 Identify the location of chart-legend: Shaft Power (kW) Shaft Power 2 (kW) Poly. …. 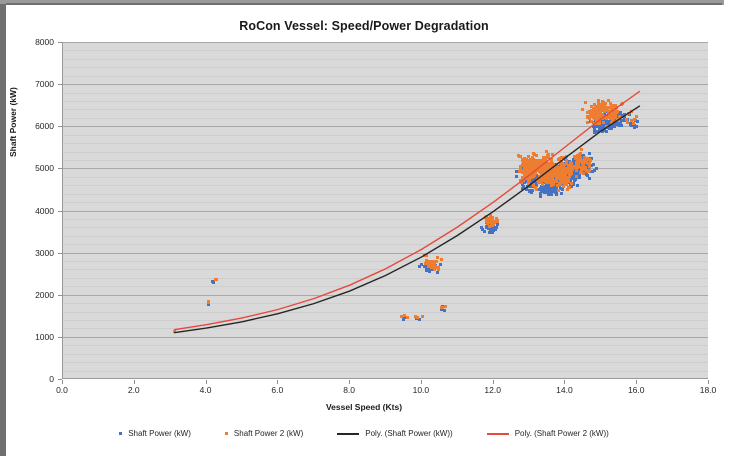
(364, 433).